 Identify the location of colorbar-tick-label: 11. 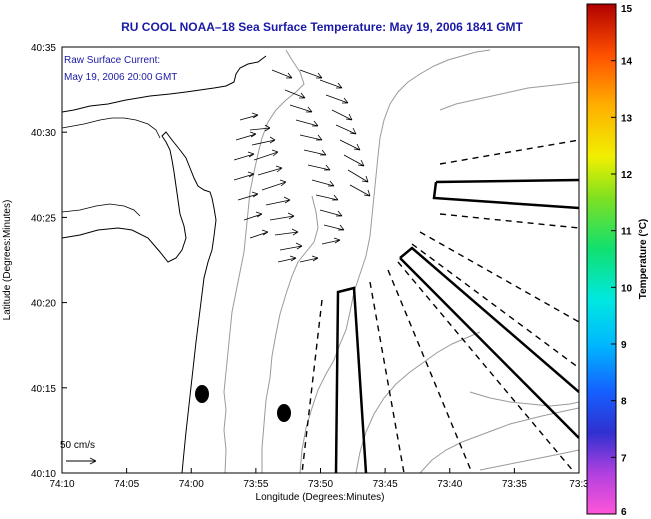
(626, 232).